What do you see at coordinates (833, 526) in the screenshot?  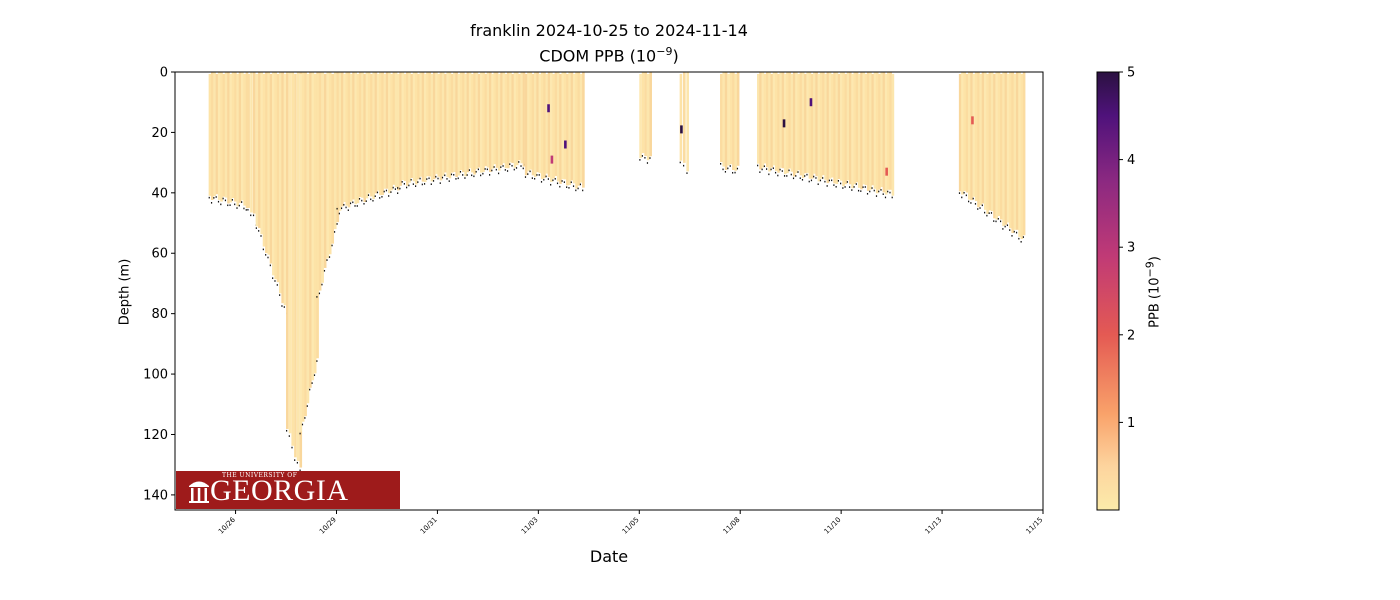 I see `x-tick-label: 11/10` at bounding box center [833, 526].